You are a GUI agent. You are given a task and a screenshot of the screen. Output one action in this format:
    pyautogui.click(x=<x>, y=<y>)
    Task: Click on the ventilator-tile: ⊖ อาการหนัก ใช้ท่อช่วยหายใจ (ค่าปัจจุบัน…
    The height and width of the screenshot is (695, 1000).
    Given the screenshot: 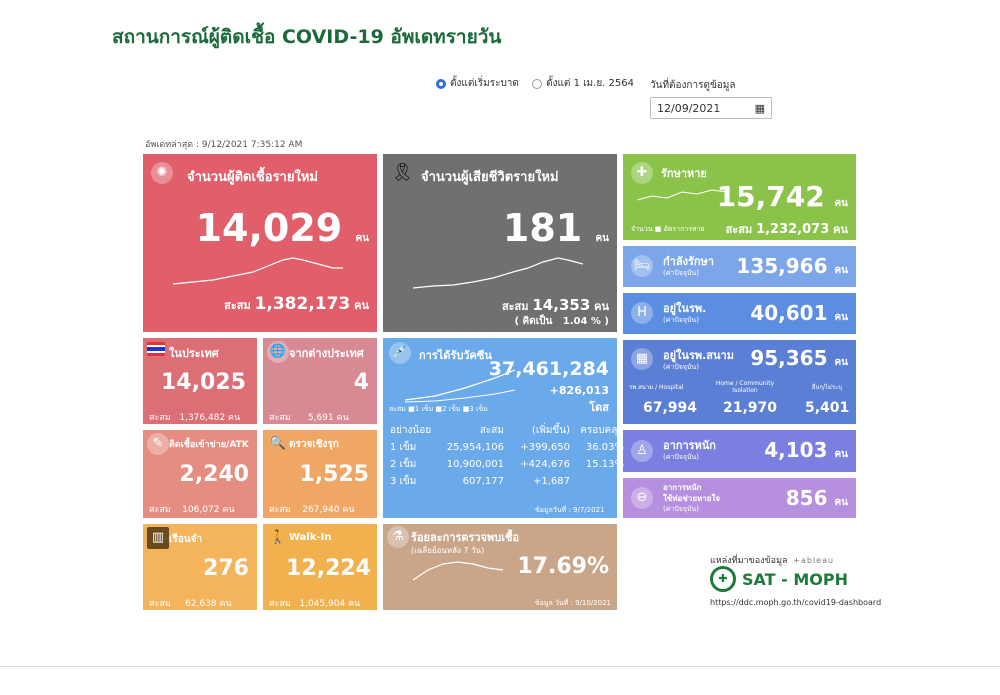 What is the action you would take?
    pyautogui.click(x=739, y=498)
    